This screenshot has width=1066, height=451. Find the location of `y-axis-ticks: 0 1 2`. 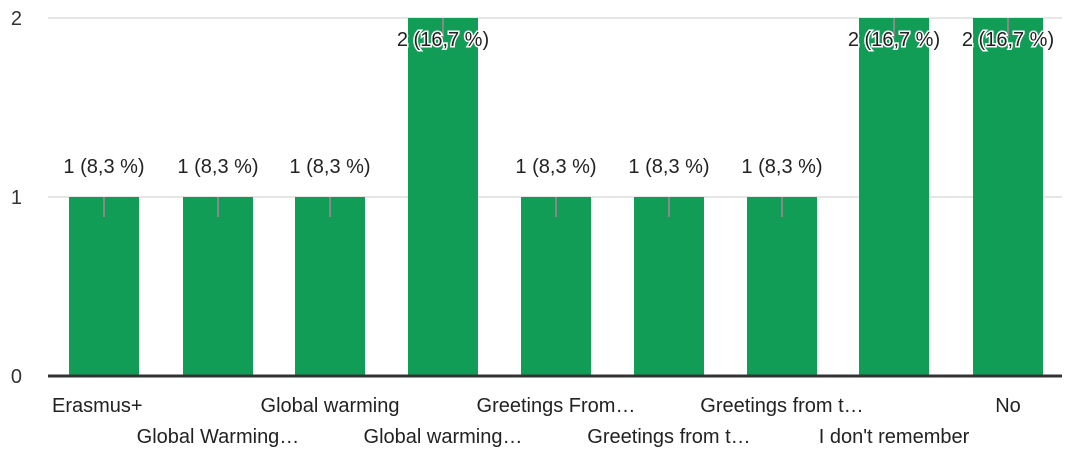

y-axis-ticks: 0 1 2 is located at coordinates (16, 198).